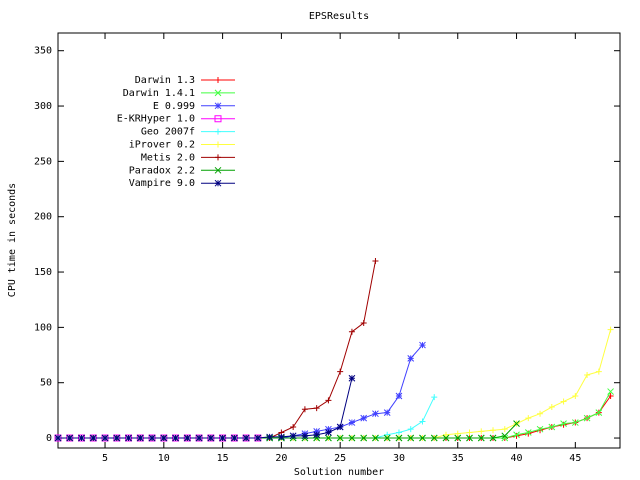 This screenshot has width=640, height=480. Describe the element at coordinates (168, 157) in the screenshot. I see `legend-label: Metis 2.0` at that location.